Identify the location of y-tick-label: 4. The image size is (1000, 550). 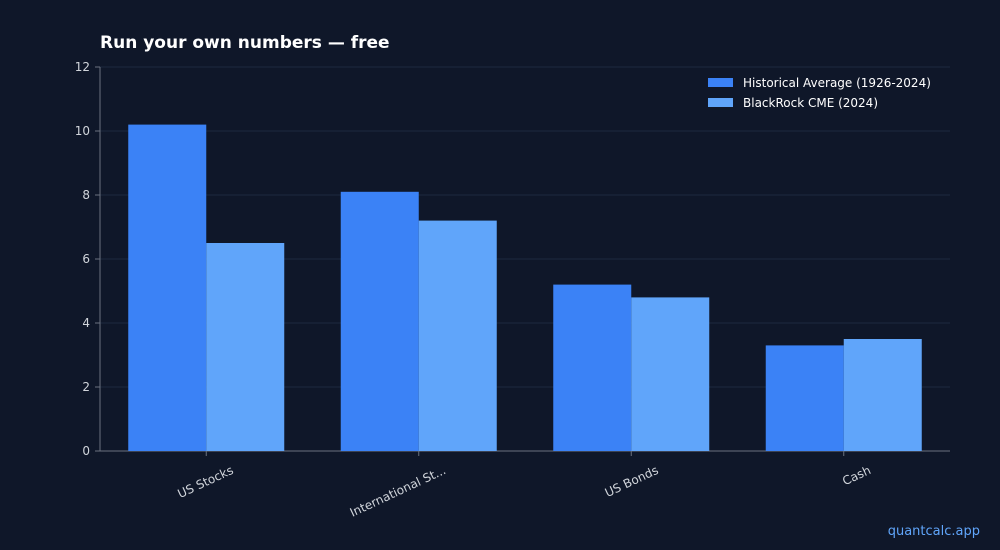
(86, 323).